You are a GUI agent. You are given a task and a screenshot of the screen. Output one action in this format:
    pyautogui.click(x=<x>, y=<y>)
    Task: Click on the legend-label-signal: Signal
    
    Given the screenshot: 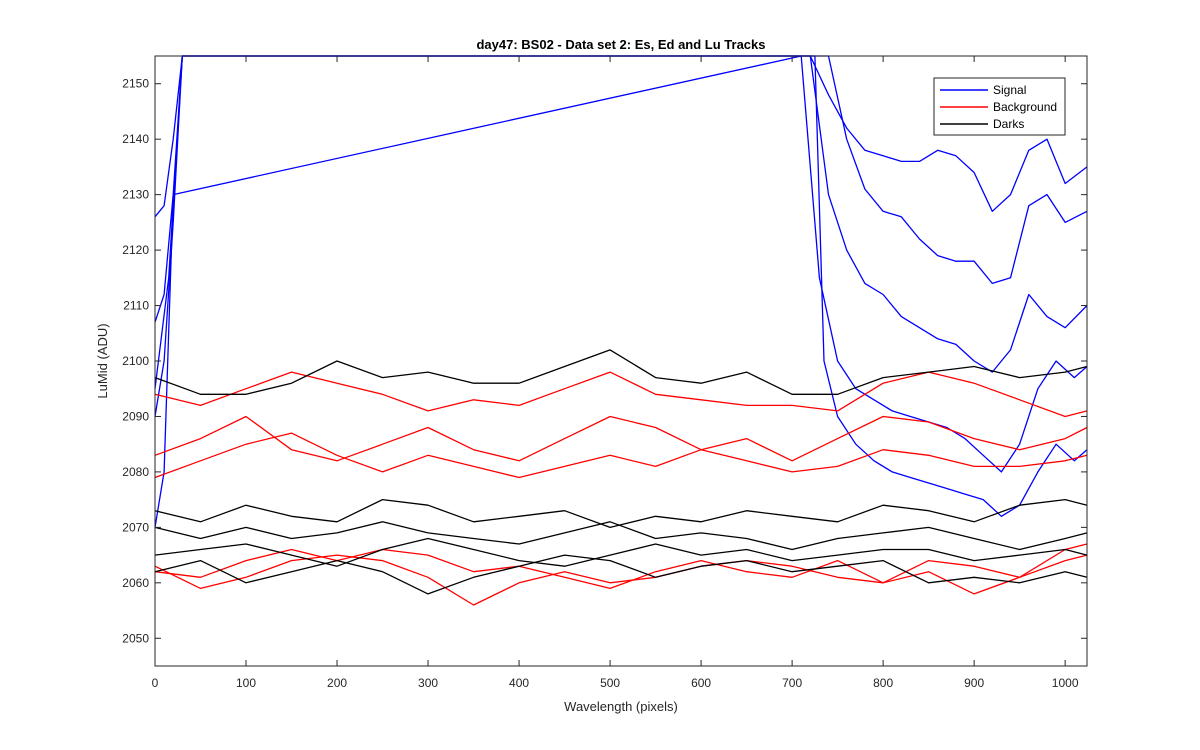 What is the action you would take?
    pyautogui.click(x=1009, y=90)
    